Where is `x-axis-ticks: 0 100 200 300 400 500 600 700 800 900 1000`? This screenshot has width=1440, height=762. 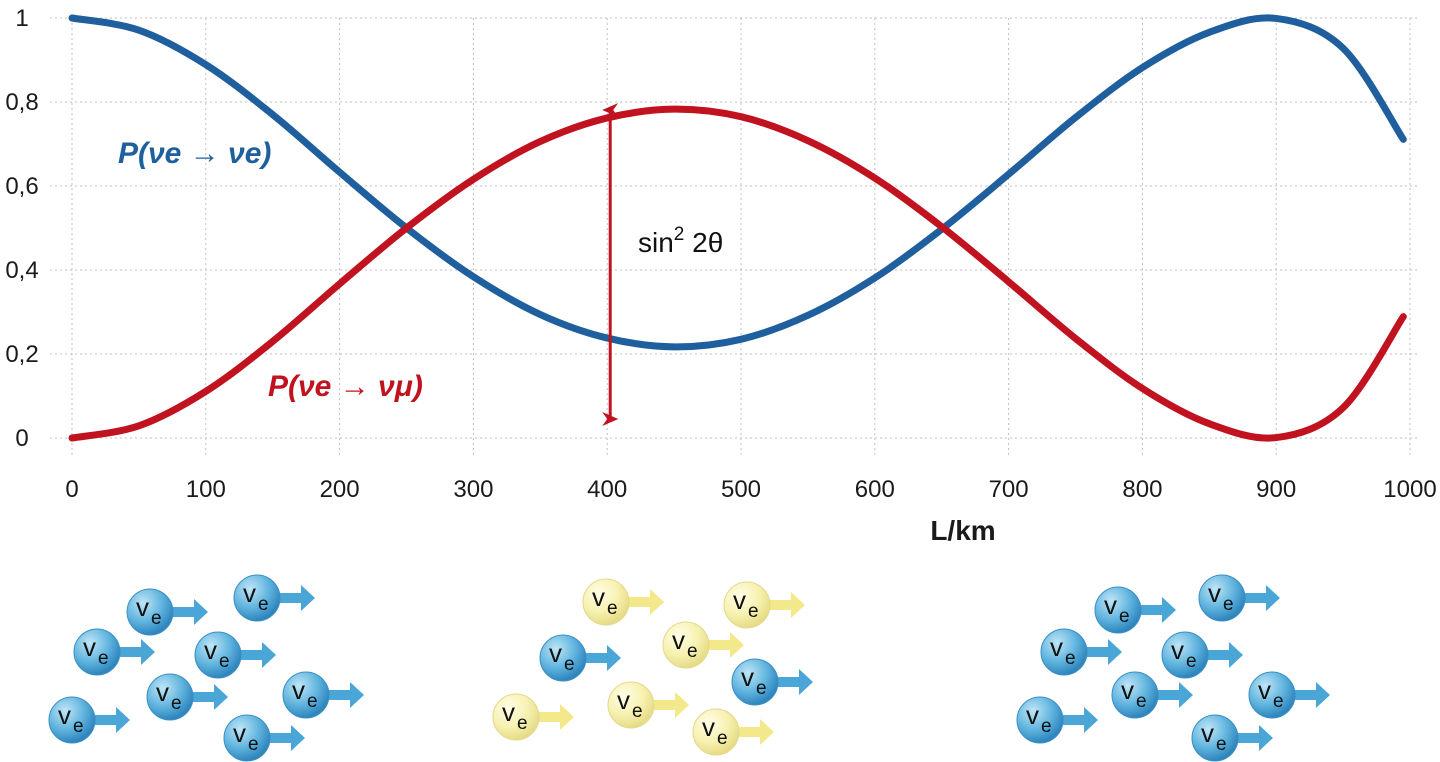
x-axis-ticks: 0 100 200 300 400 500 600 700 800 900 1000 is located at coordinates (750, 489).